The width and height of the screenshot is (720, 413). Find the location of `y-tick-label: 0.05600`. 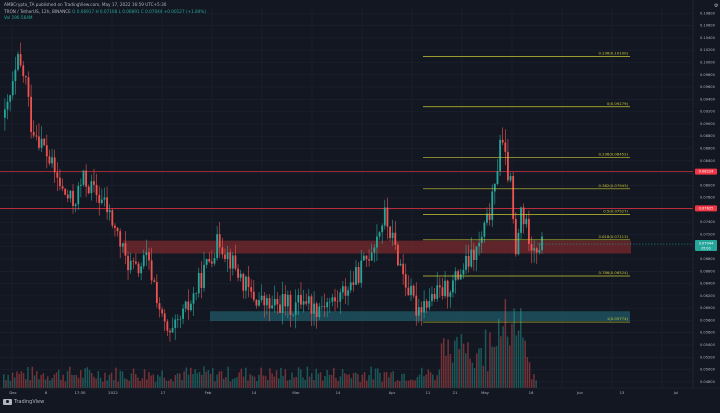

y-tick-label: 0.05600 is located at coordinates (708, 333).